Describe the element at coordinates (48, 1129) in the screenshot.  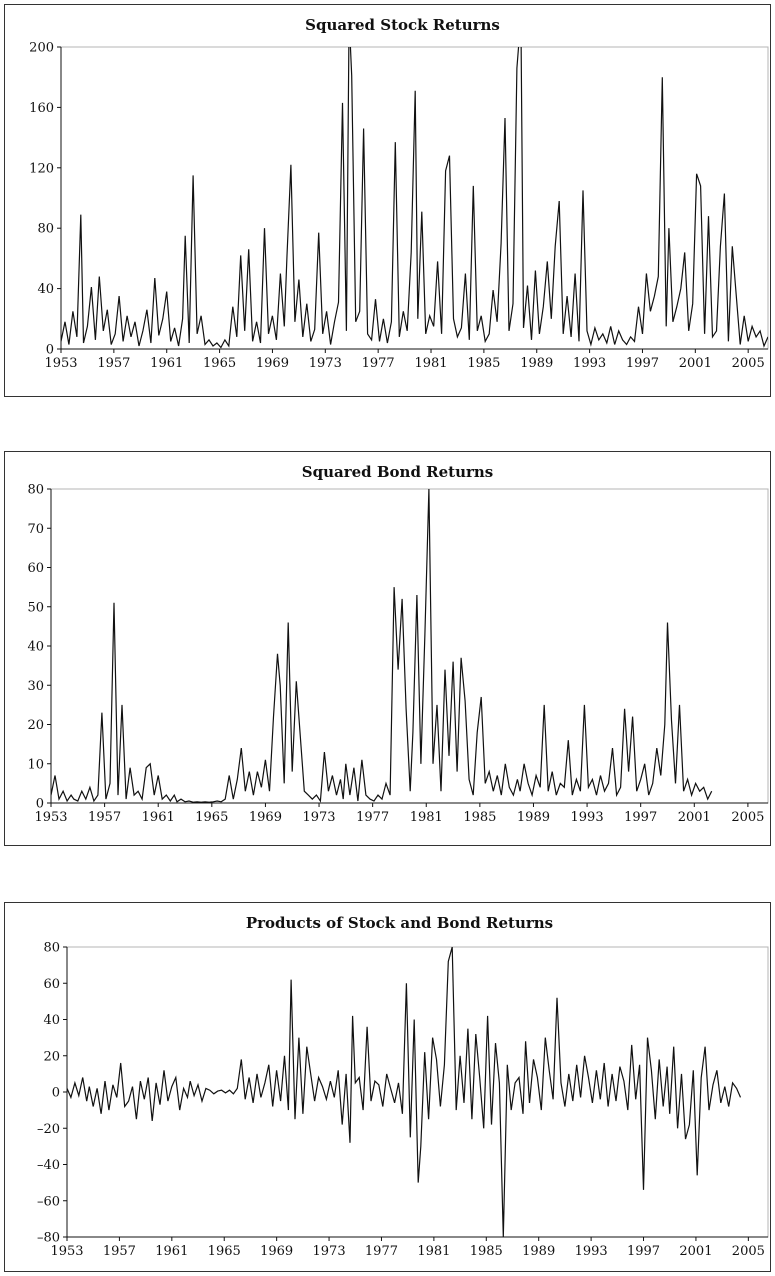
I see `y-tick-label: –20` at that location.